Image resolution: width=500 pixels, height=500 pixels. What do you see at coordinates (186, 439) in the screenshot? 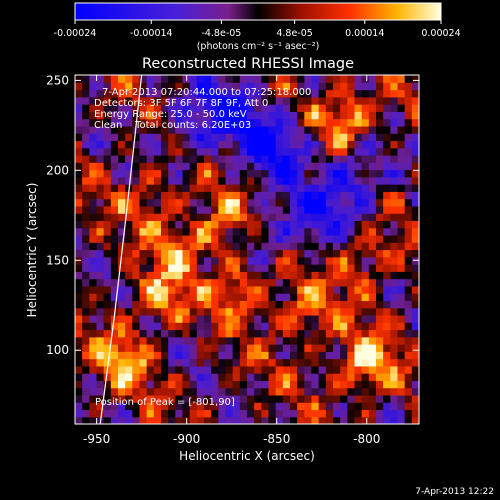
I see `x-tick-label: -900` at bounding box center [186, 439].